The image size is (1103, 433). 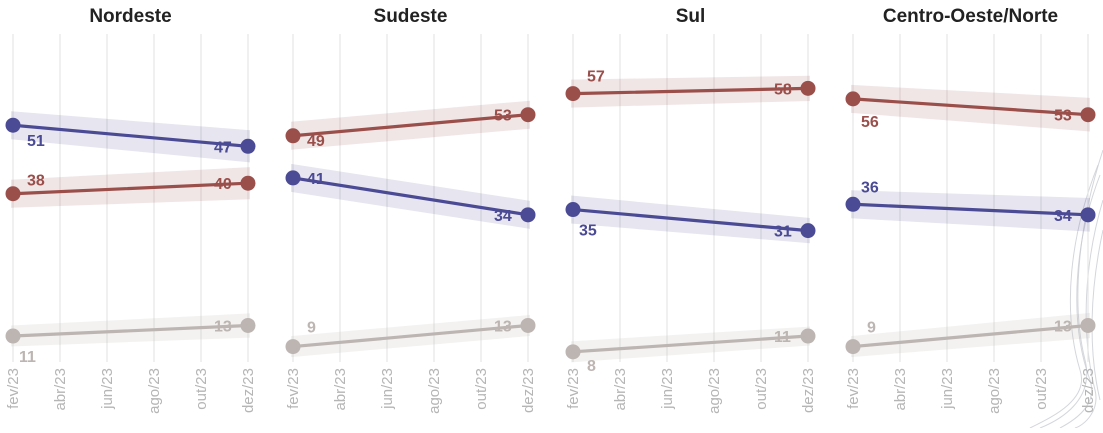 What do you see at coordinates (130, 16) in the screenshot?
I see `panel-title: Nordeste` at bounding box center [130, 16].